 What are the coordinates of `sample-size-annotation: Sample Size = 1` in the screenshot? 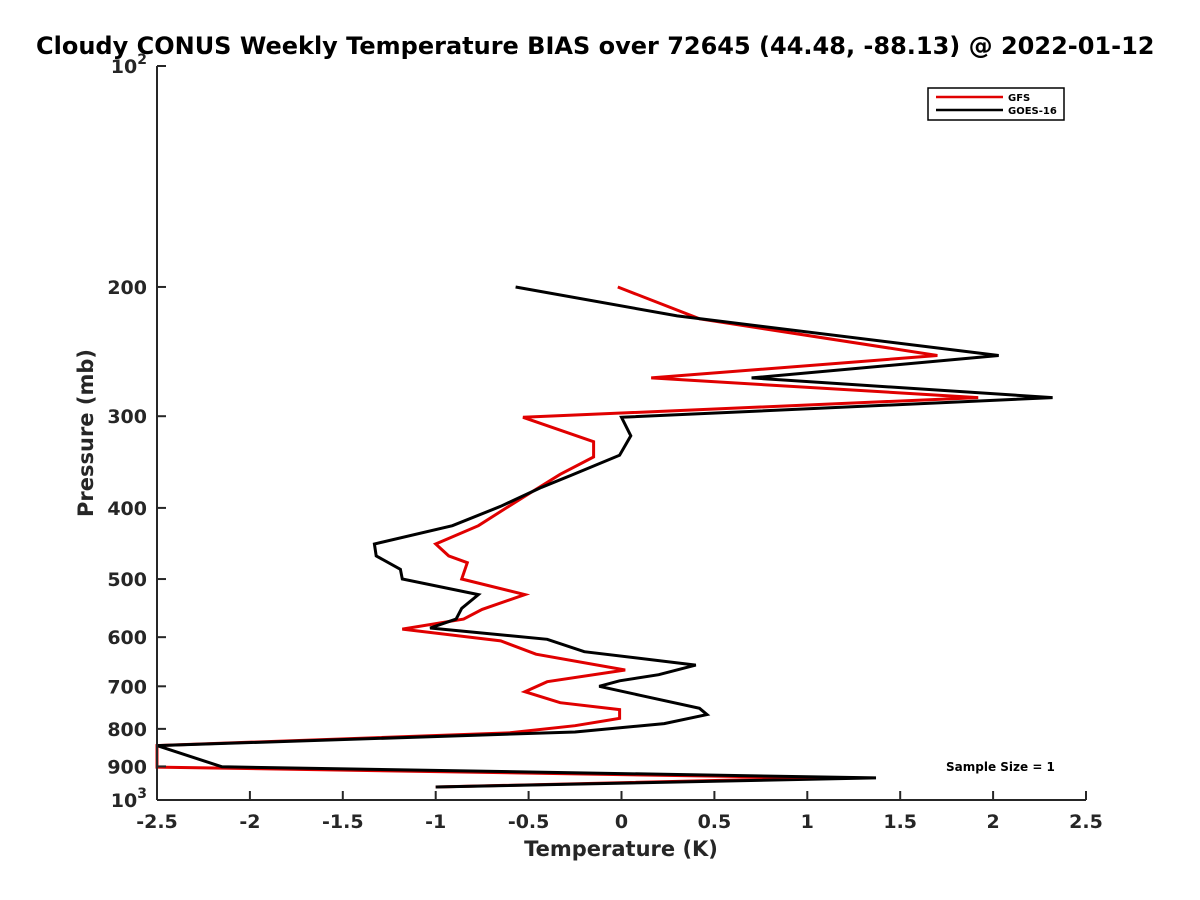 It's located at (1000, 767).